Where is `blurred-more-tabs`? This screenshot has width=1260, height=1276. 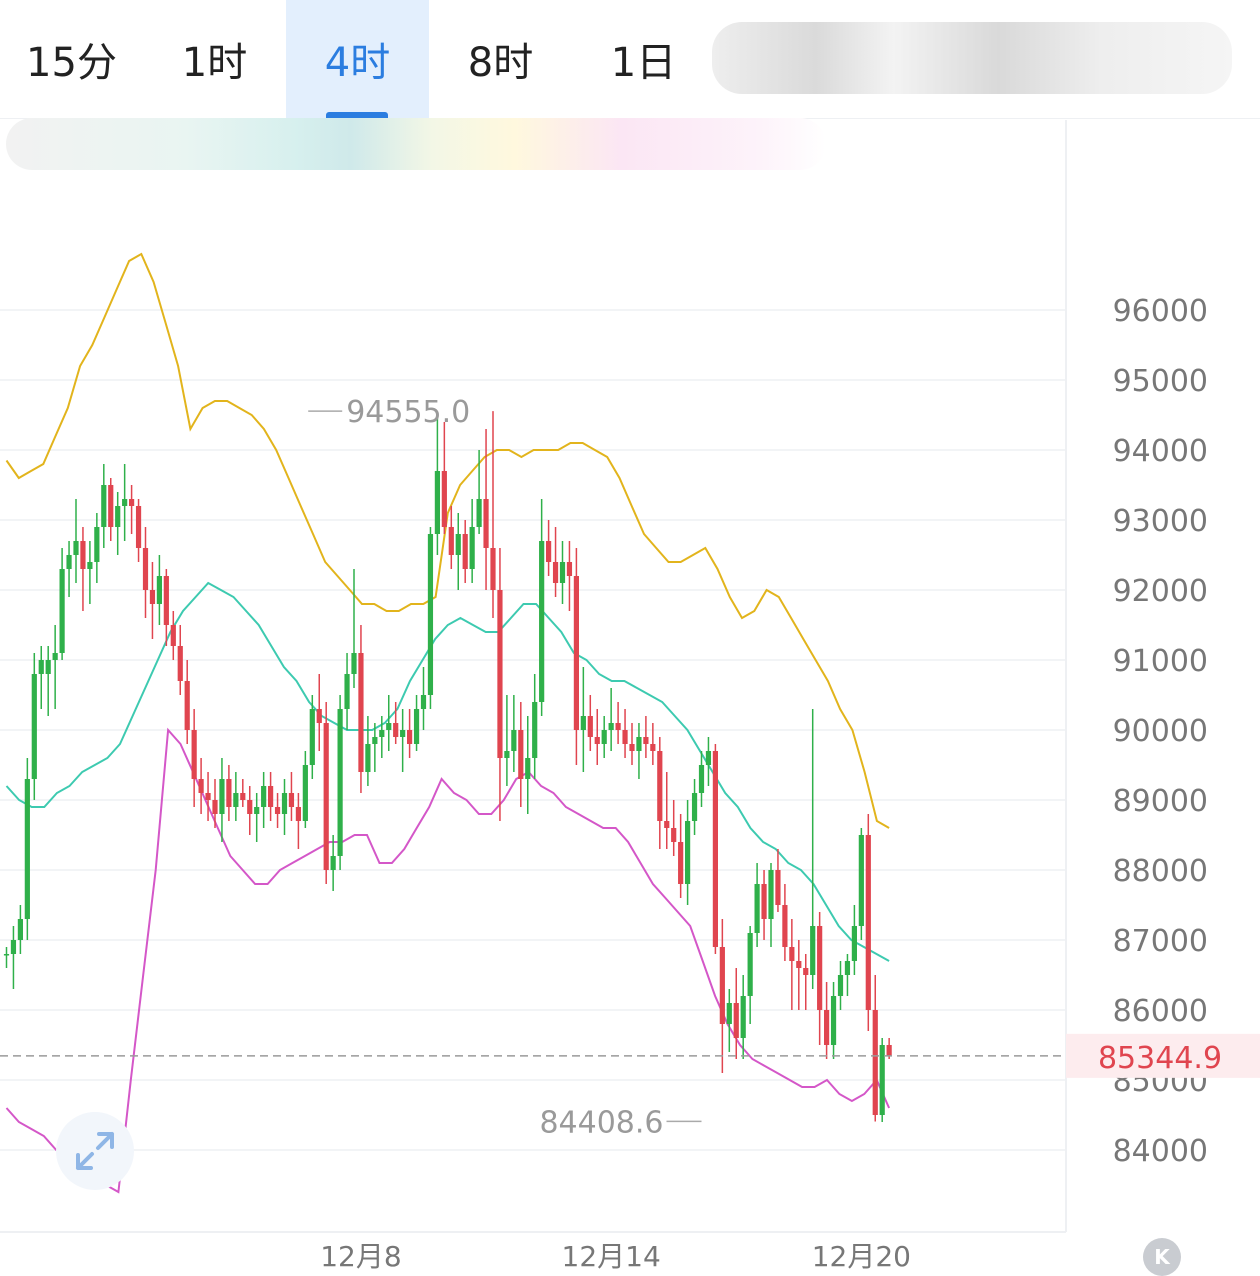
blurred-more-tabs is located at coordinates (972, 58).